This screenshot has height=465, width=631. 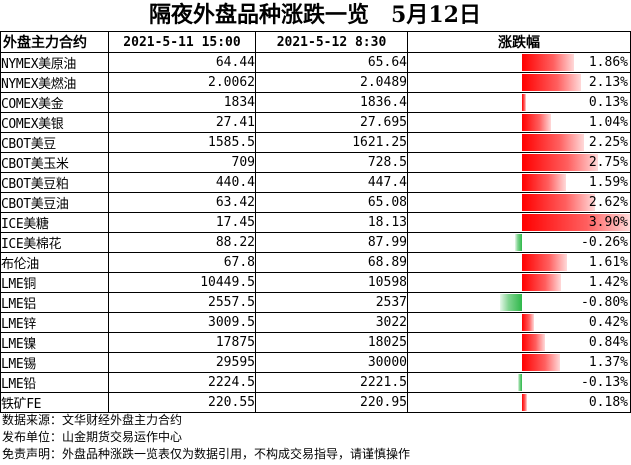 I want to click on table-row: NYMEX美燃油 2.0062 2.0489 2.13%, so click(x=315, y=82).